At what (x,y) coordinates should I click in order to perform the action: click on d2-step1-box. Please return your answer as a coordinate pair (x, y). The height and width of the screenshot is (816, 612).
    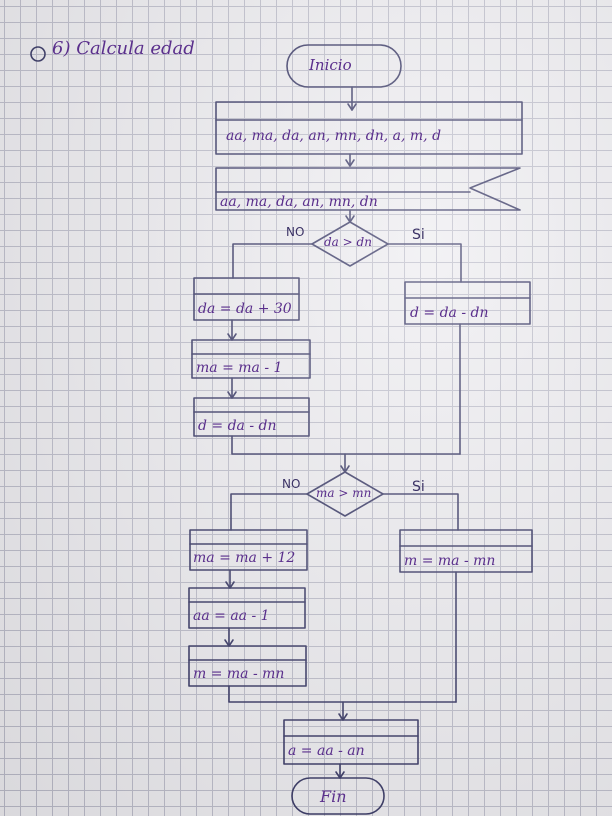
    Looking at the image, I should click on (248, 550).